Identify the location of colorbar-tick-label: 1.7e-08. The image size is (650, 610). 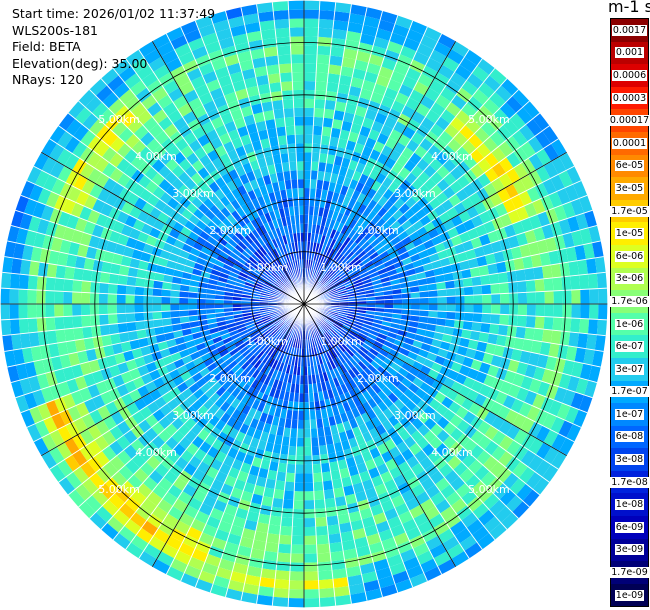
(629, 482).